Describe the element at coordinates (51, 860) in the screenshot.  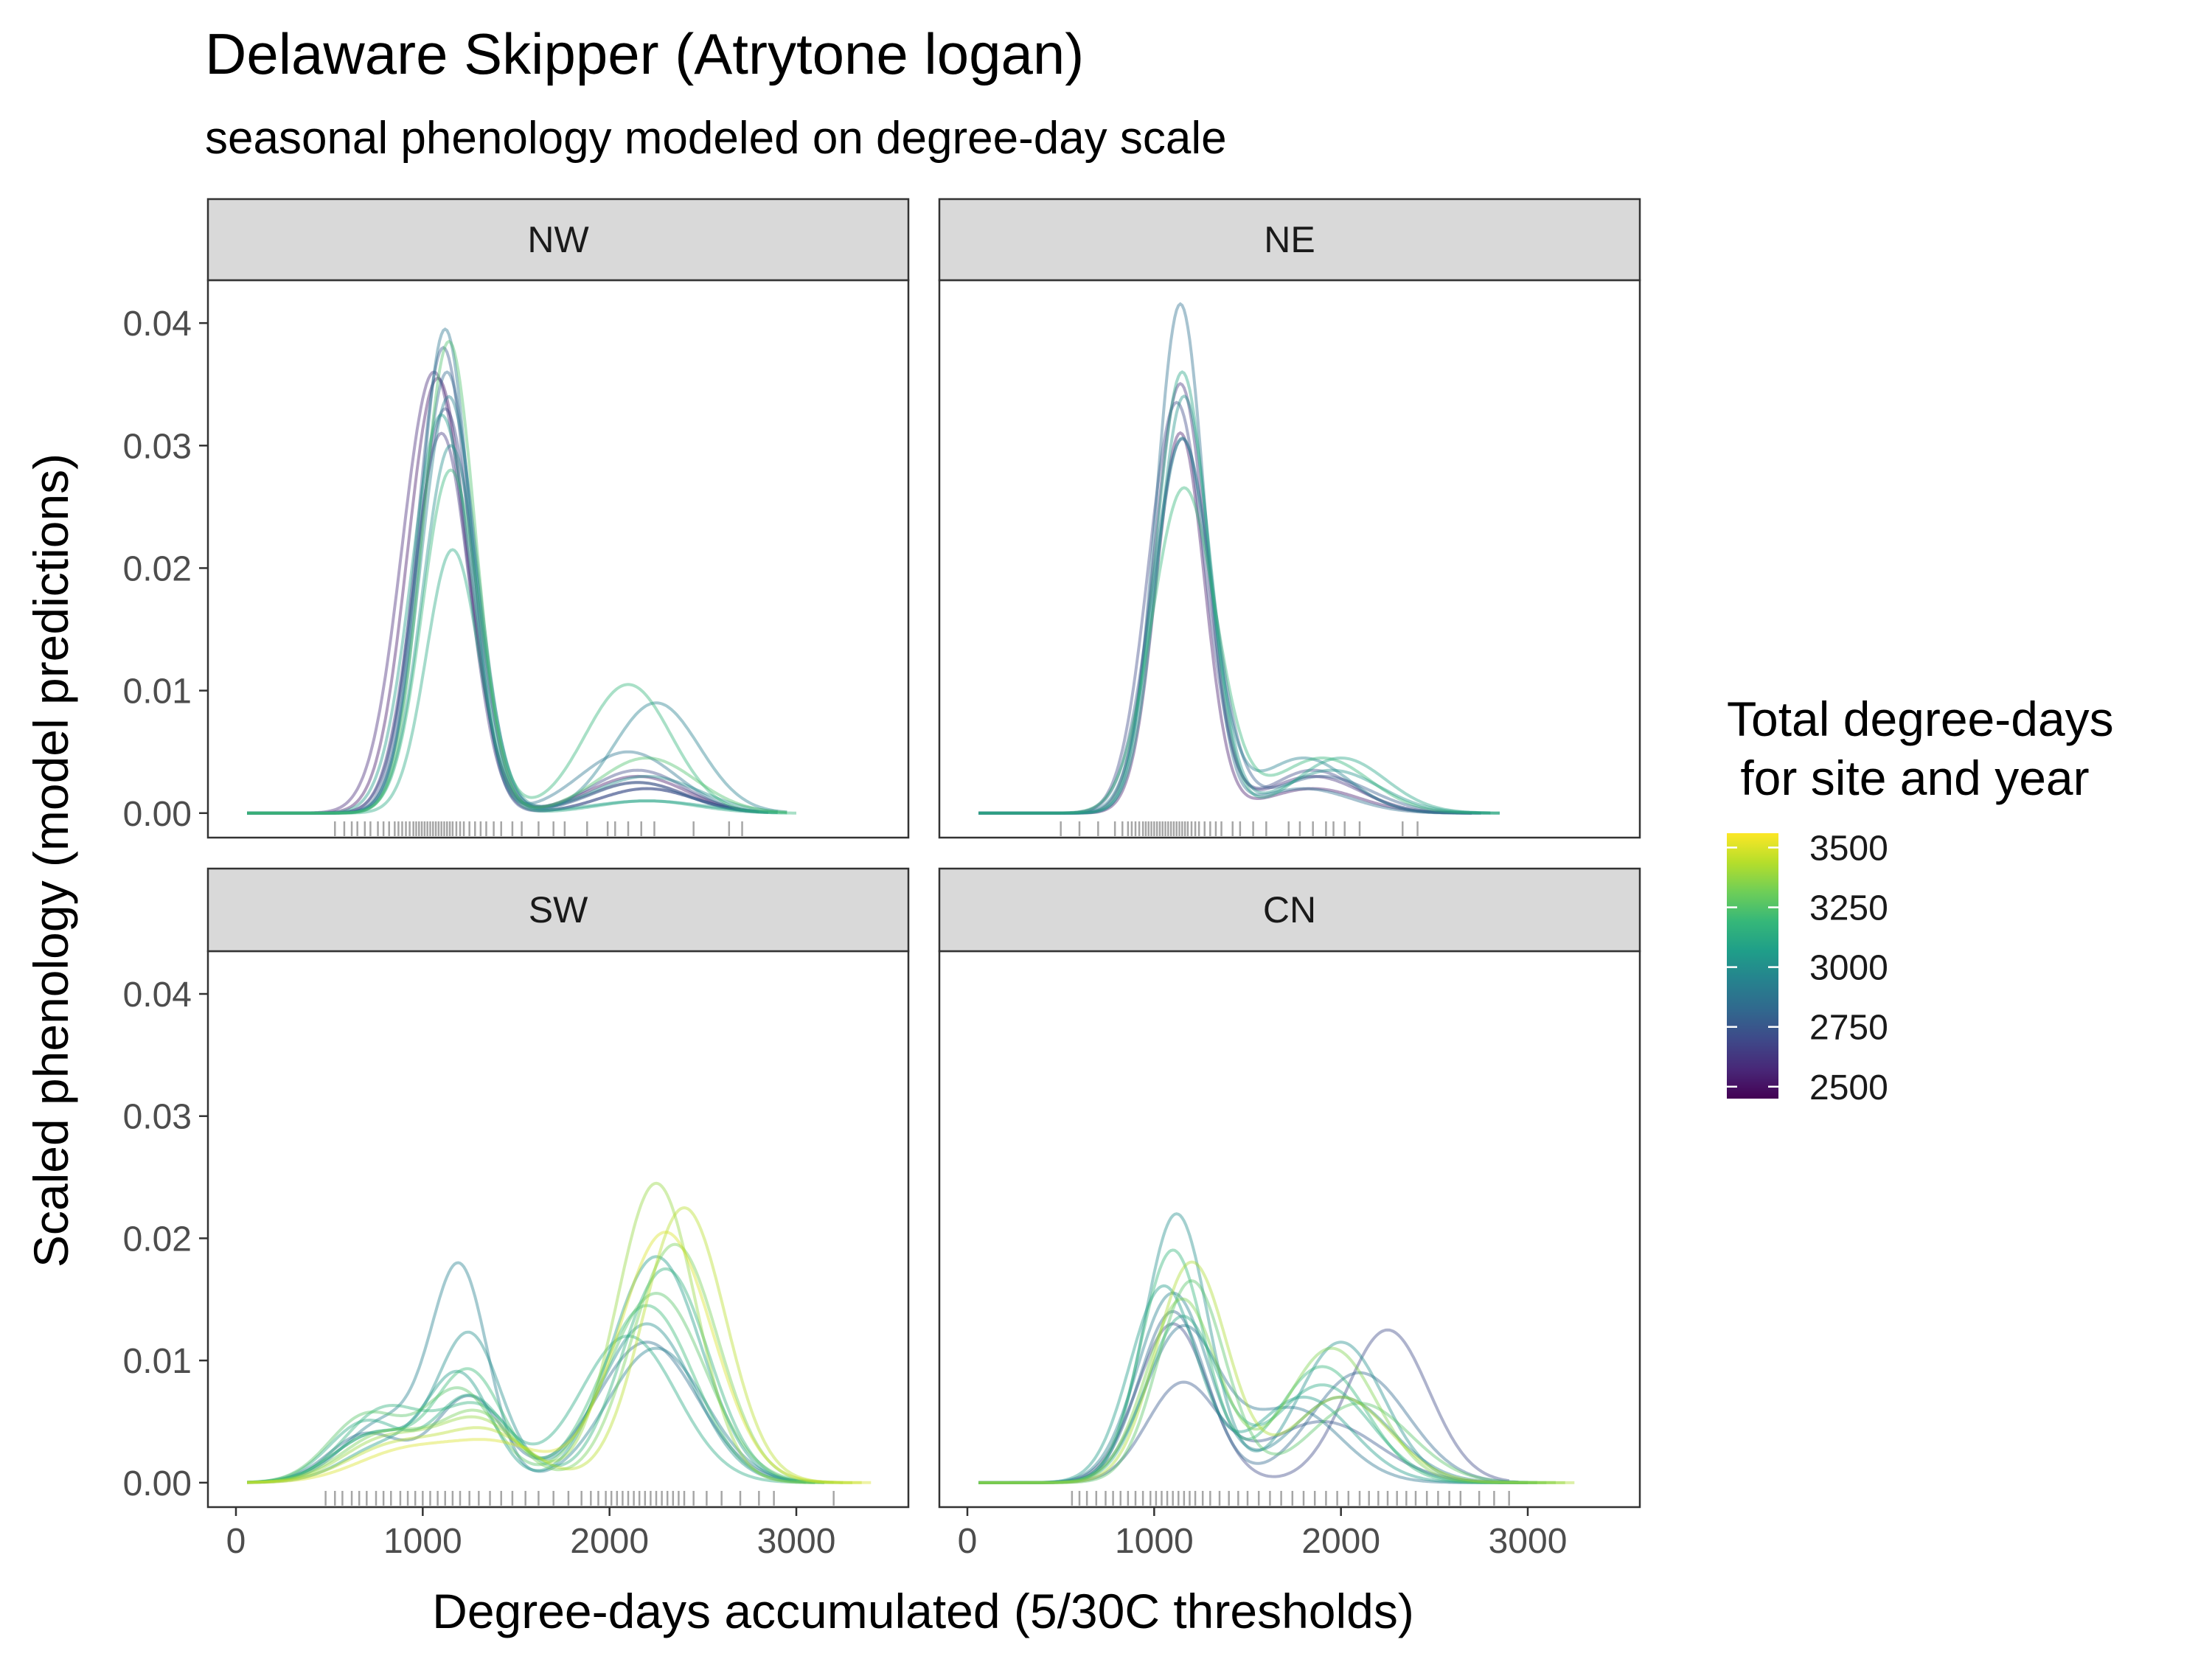
I see `y-axis-title: Scaled phenology (model predictions)` at that location.